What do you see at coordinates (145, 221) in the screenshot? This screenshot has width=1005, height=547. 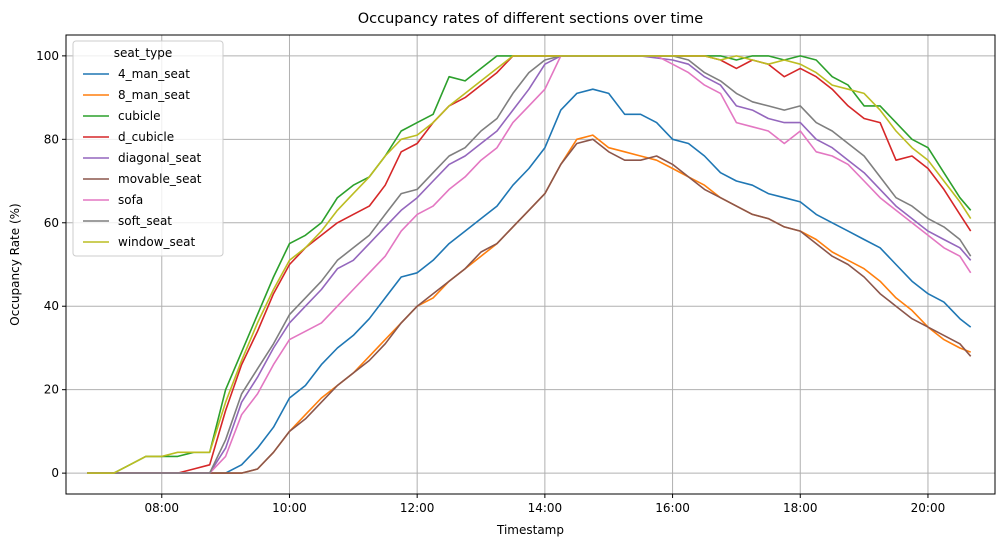 I see `legend-label-soft_seat: soft_seat` at bounding box center [145, 221].